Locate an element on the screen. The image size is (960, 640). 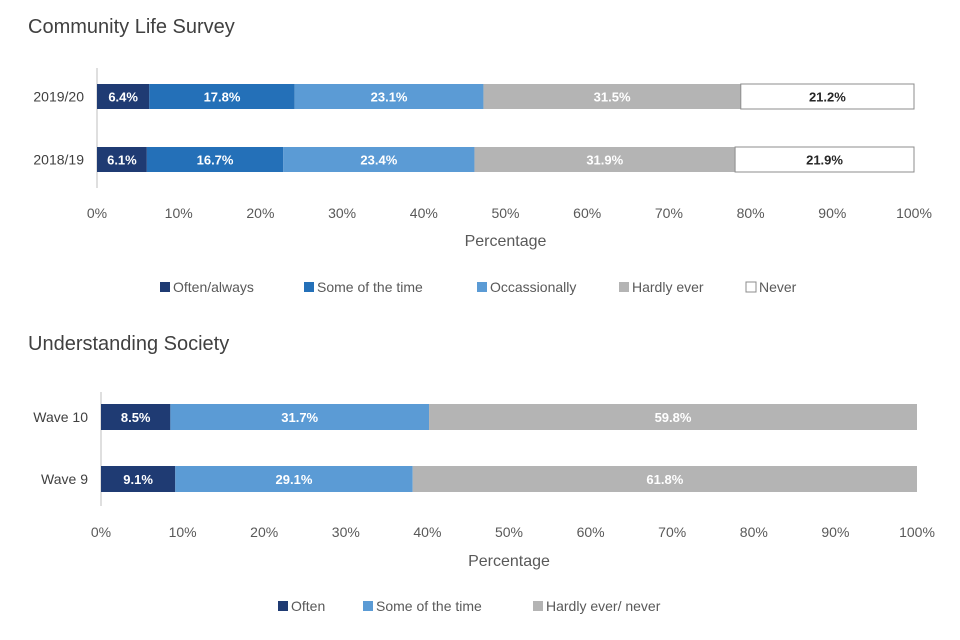
legend-label: Never is located at coordinates (778, 287).